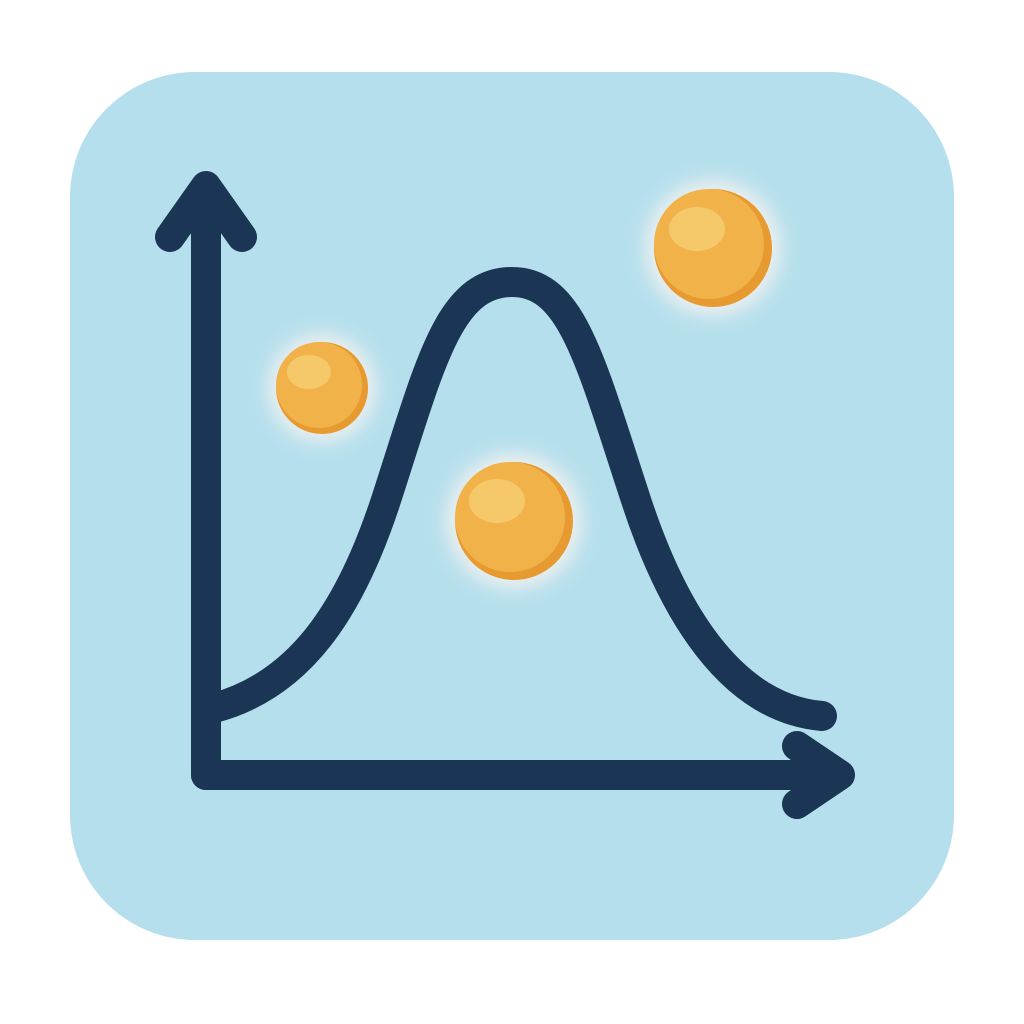 The image size is (1024, 1024). I want to click on dot-small-left-icon, so click(322, 388).